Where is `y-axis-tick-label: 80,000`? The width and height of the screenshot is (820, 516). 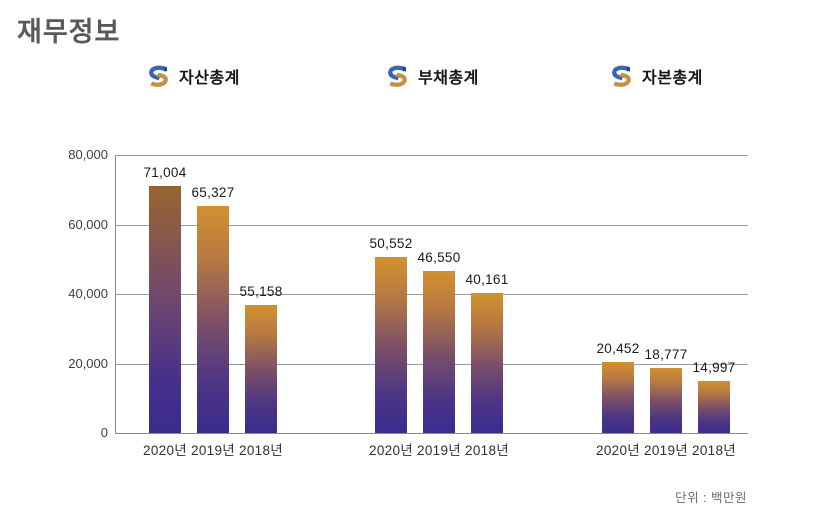 y-axis-tick-label: 80,000 is located at coordinates (88, 154).